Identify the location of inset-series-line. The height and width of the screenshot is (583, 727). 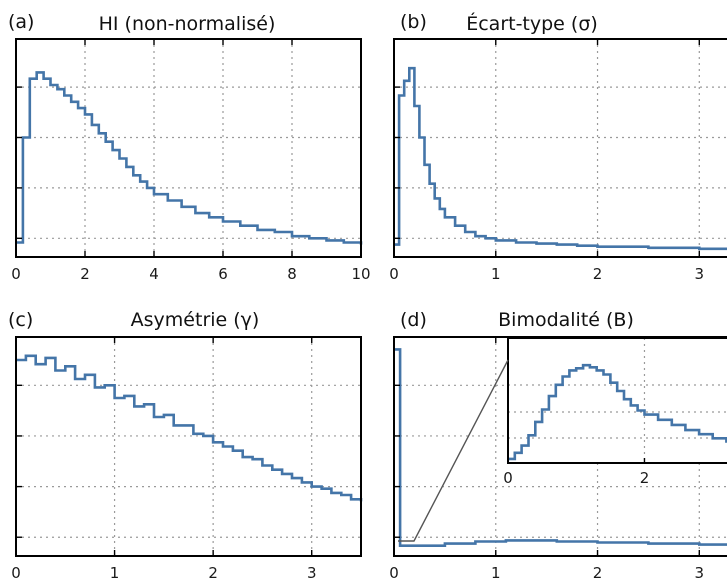
(617, 412).